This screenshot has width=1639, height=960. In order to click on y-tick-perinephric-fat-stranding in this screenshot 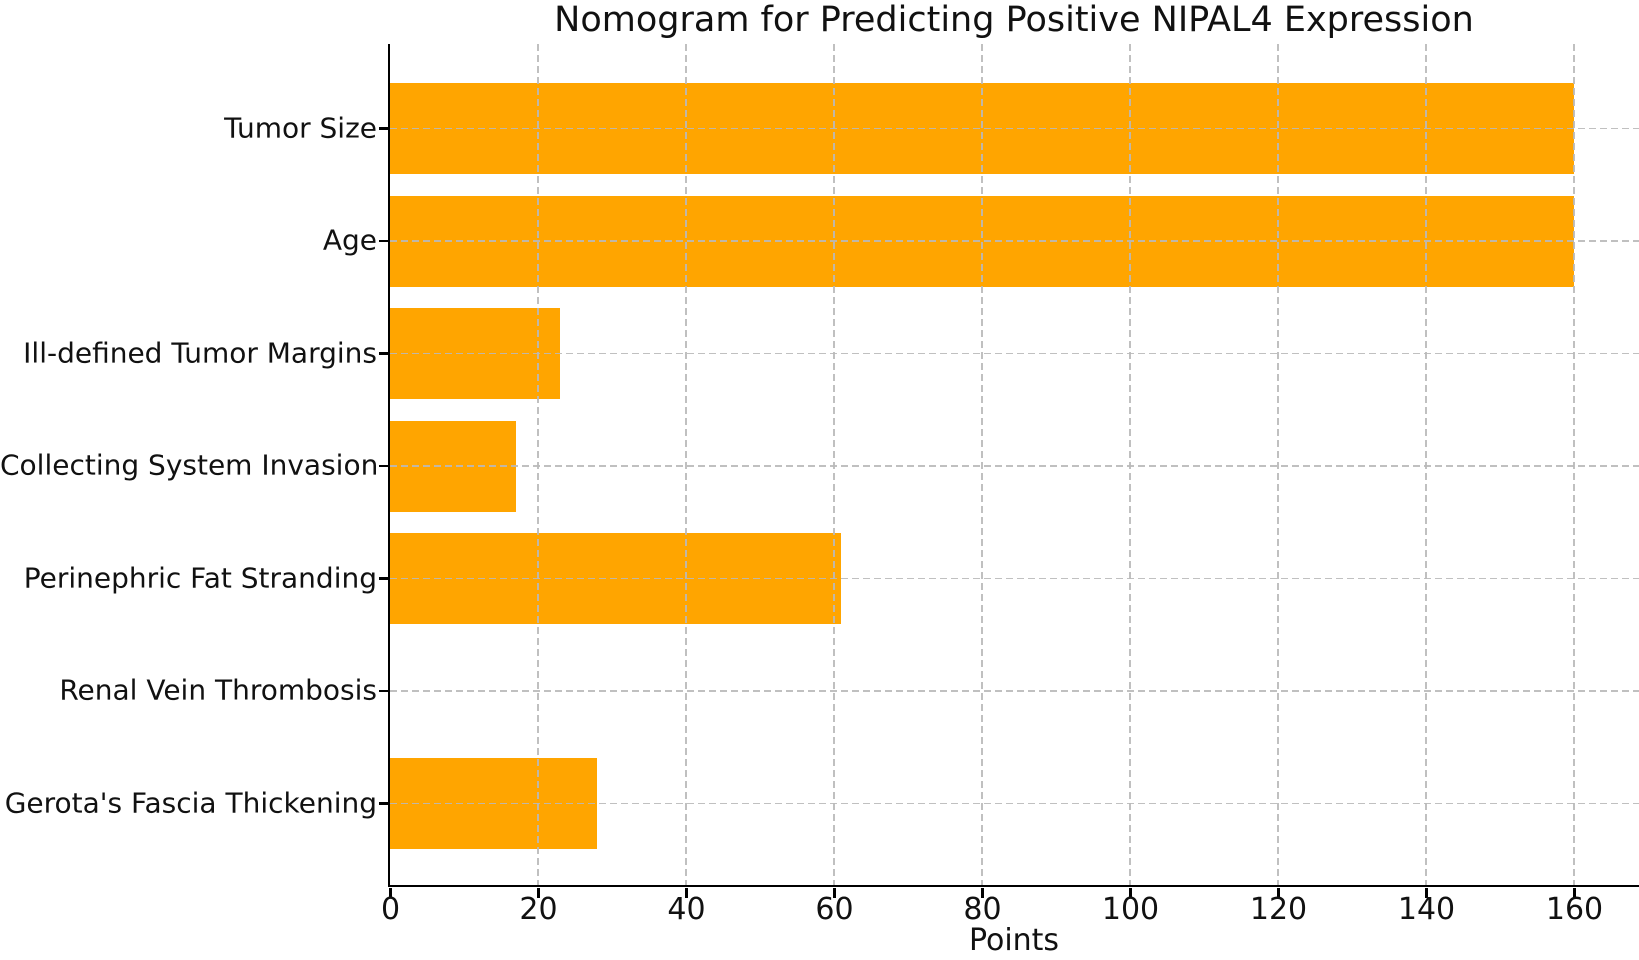, I will do `click(384, 578)`.